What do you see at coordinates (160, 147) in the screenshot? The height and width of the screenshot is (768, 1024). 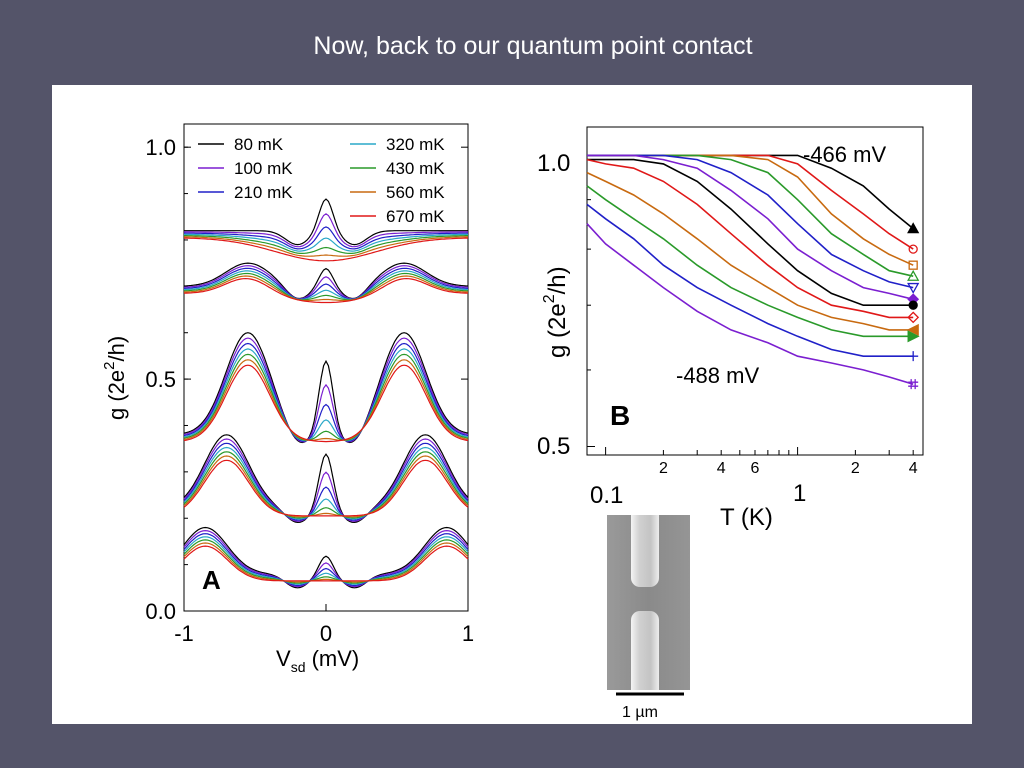 I see `chart-a-y-tick-label: 1.0` at bounding box center [160, 147].